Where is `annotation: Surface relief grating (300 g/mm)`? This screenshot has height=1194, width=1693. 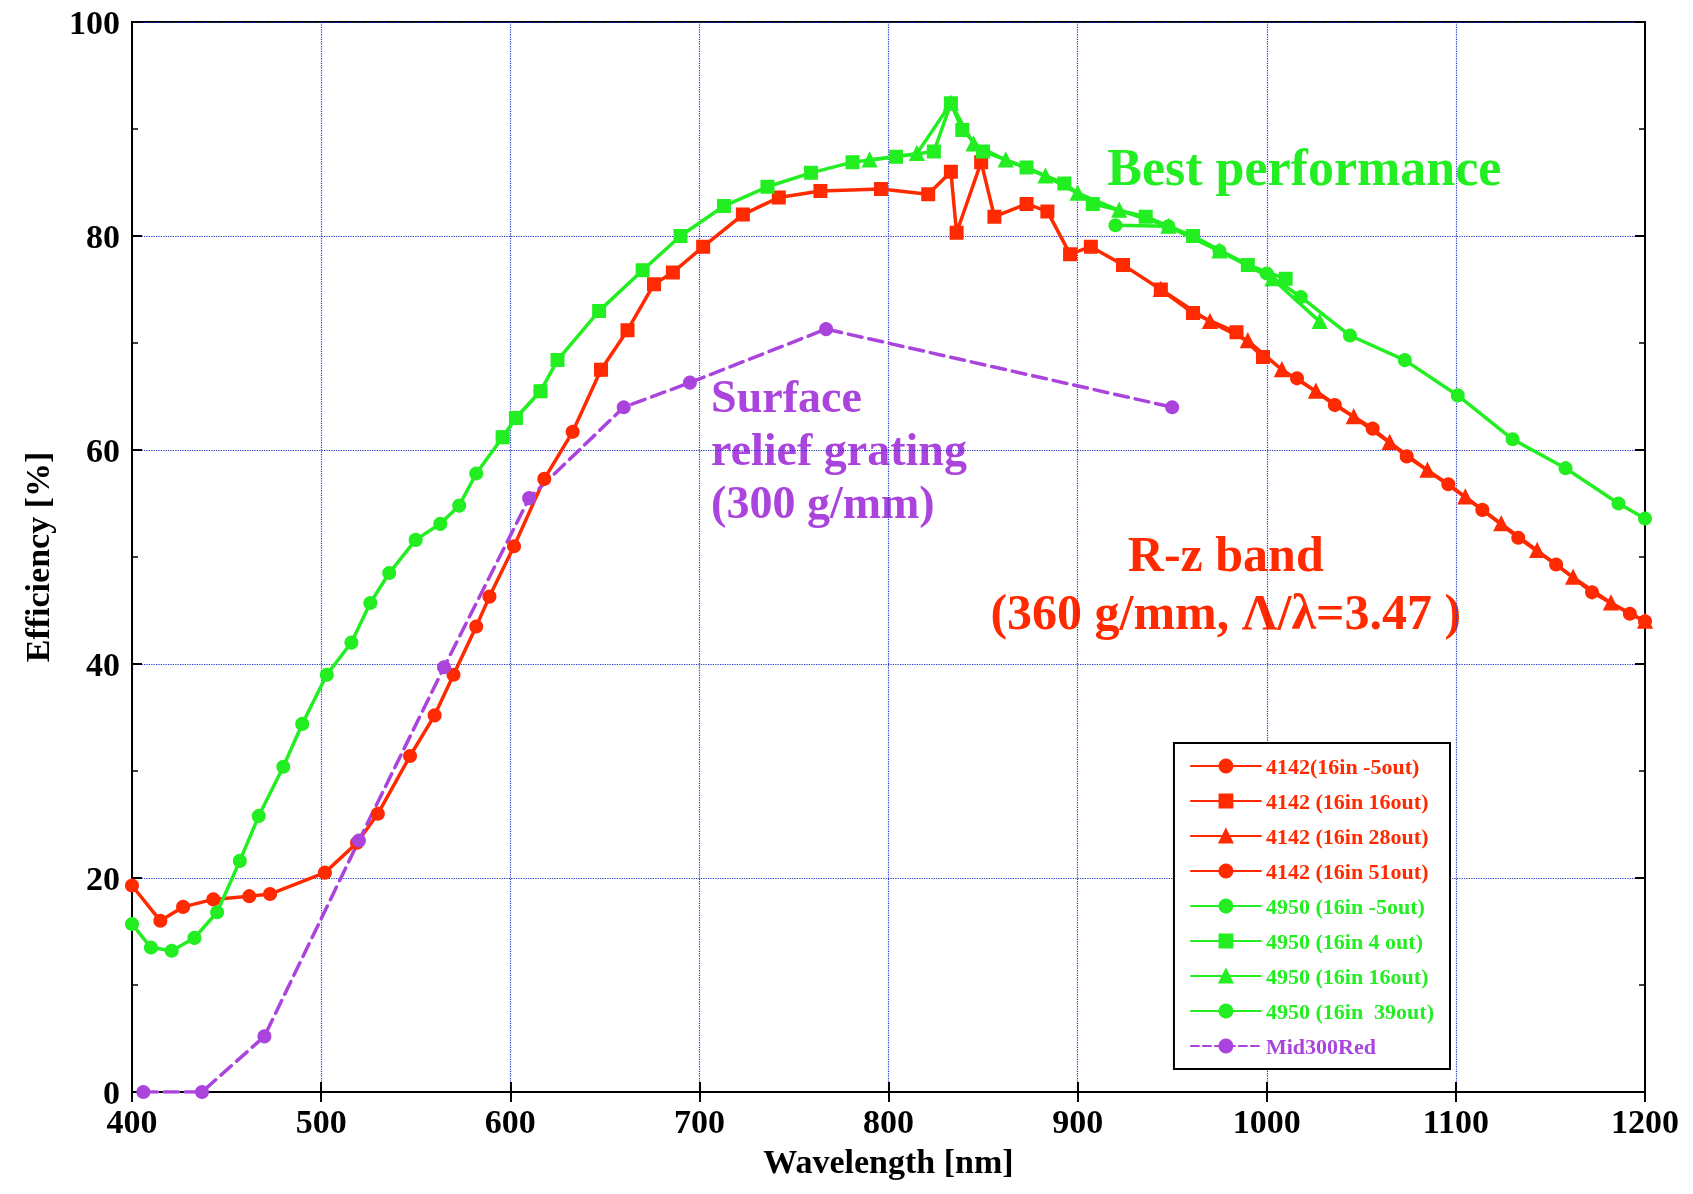 annotation: Surface relief grating (300 g/mm) is located at coordinates (839, 449).